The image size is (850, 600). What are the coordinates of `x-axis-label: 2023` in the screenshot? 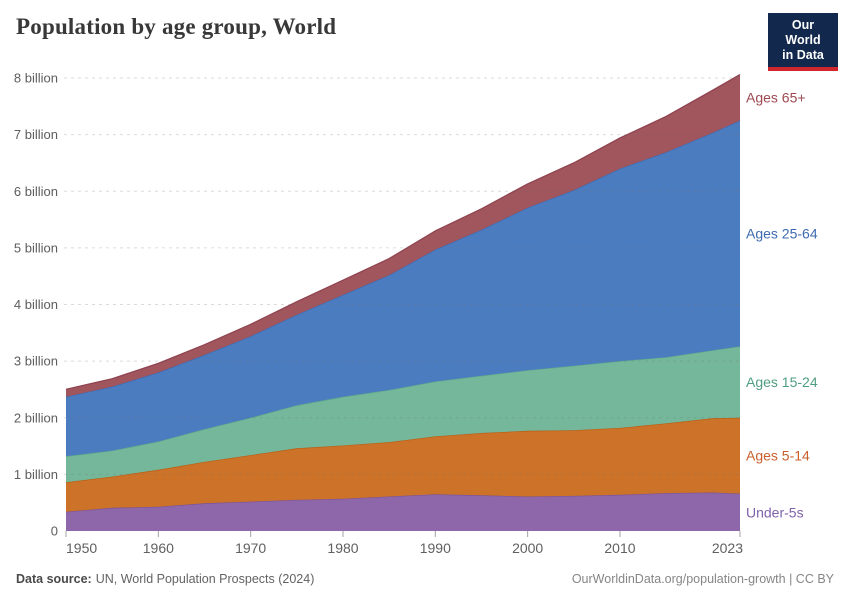 It's located at (727, 548).